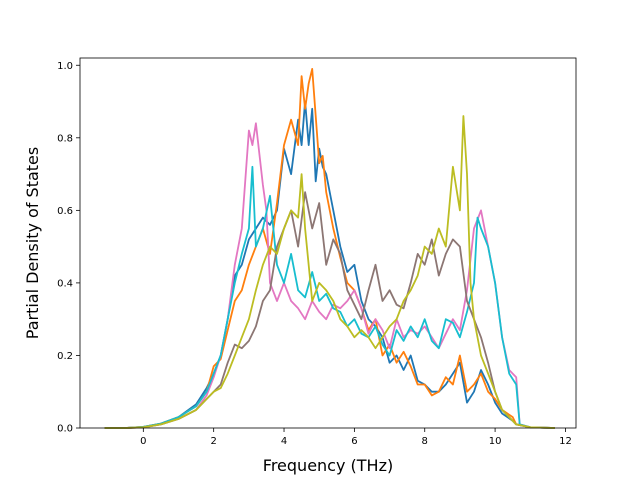 This screenshot has width=640, height=480. Describe the element at coordinates (65, 429) in the screenshot. I see `y-tick-label: 0.0` at that location.